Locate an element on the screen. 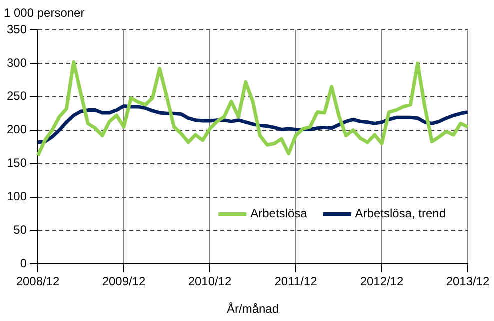 The image size is (494, 321). x-tick-label: 2010/12 is located at coordinates (210, 281).